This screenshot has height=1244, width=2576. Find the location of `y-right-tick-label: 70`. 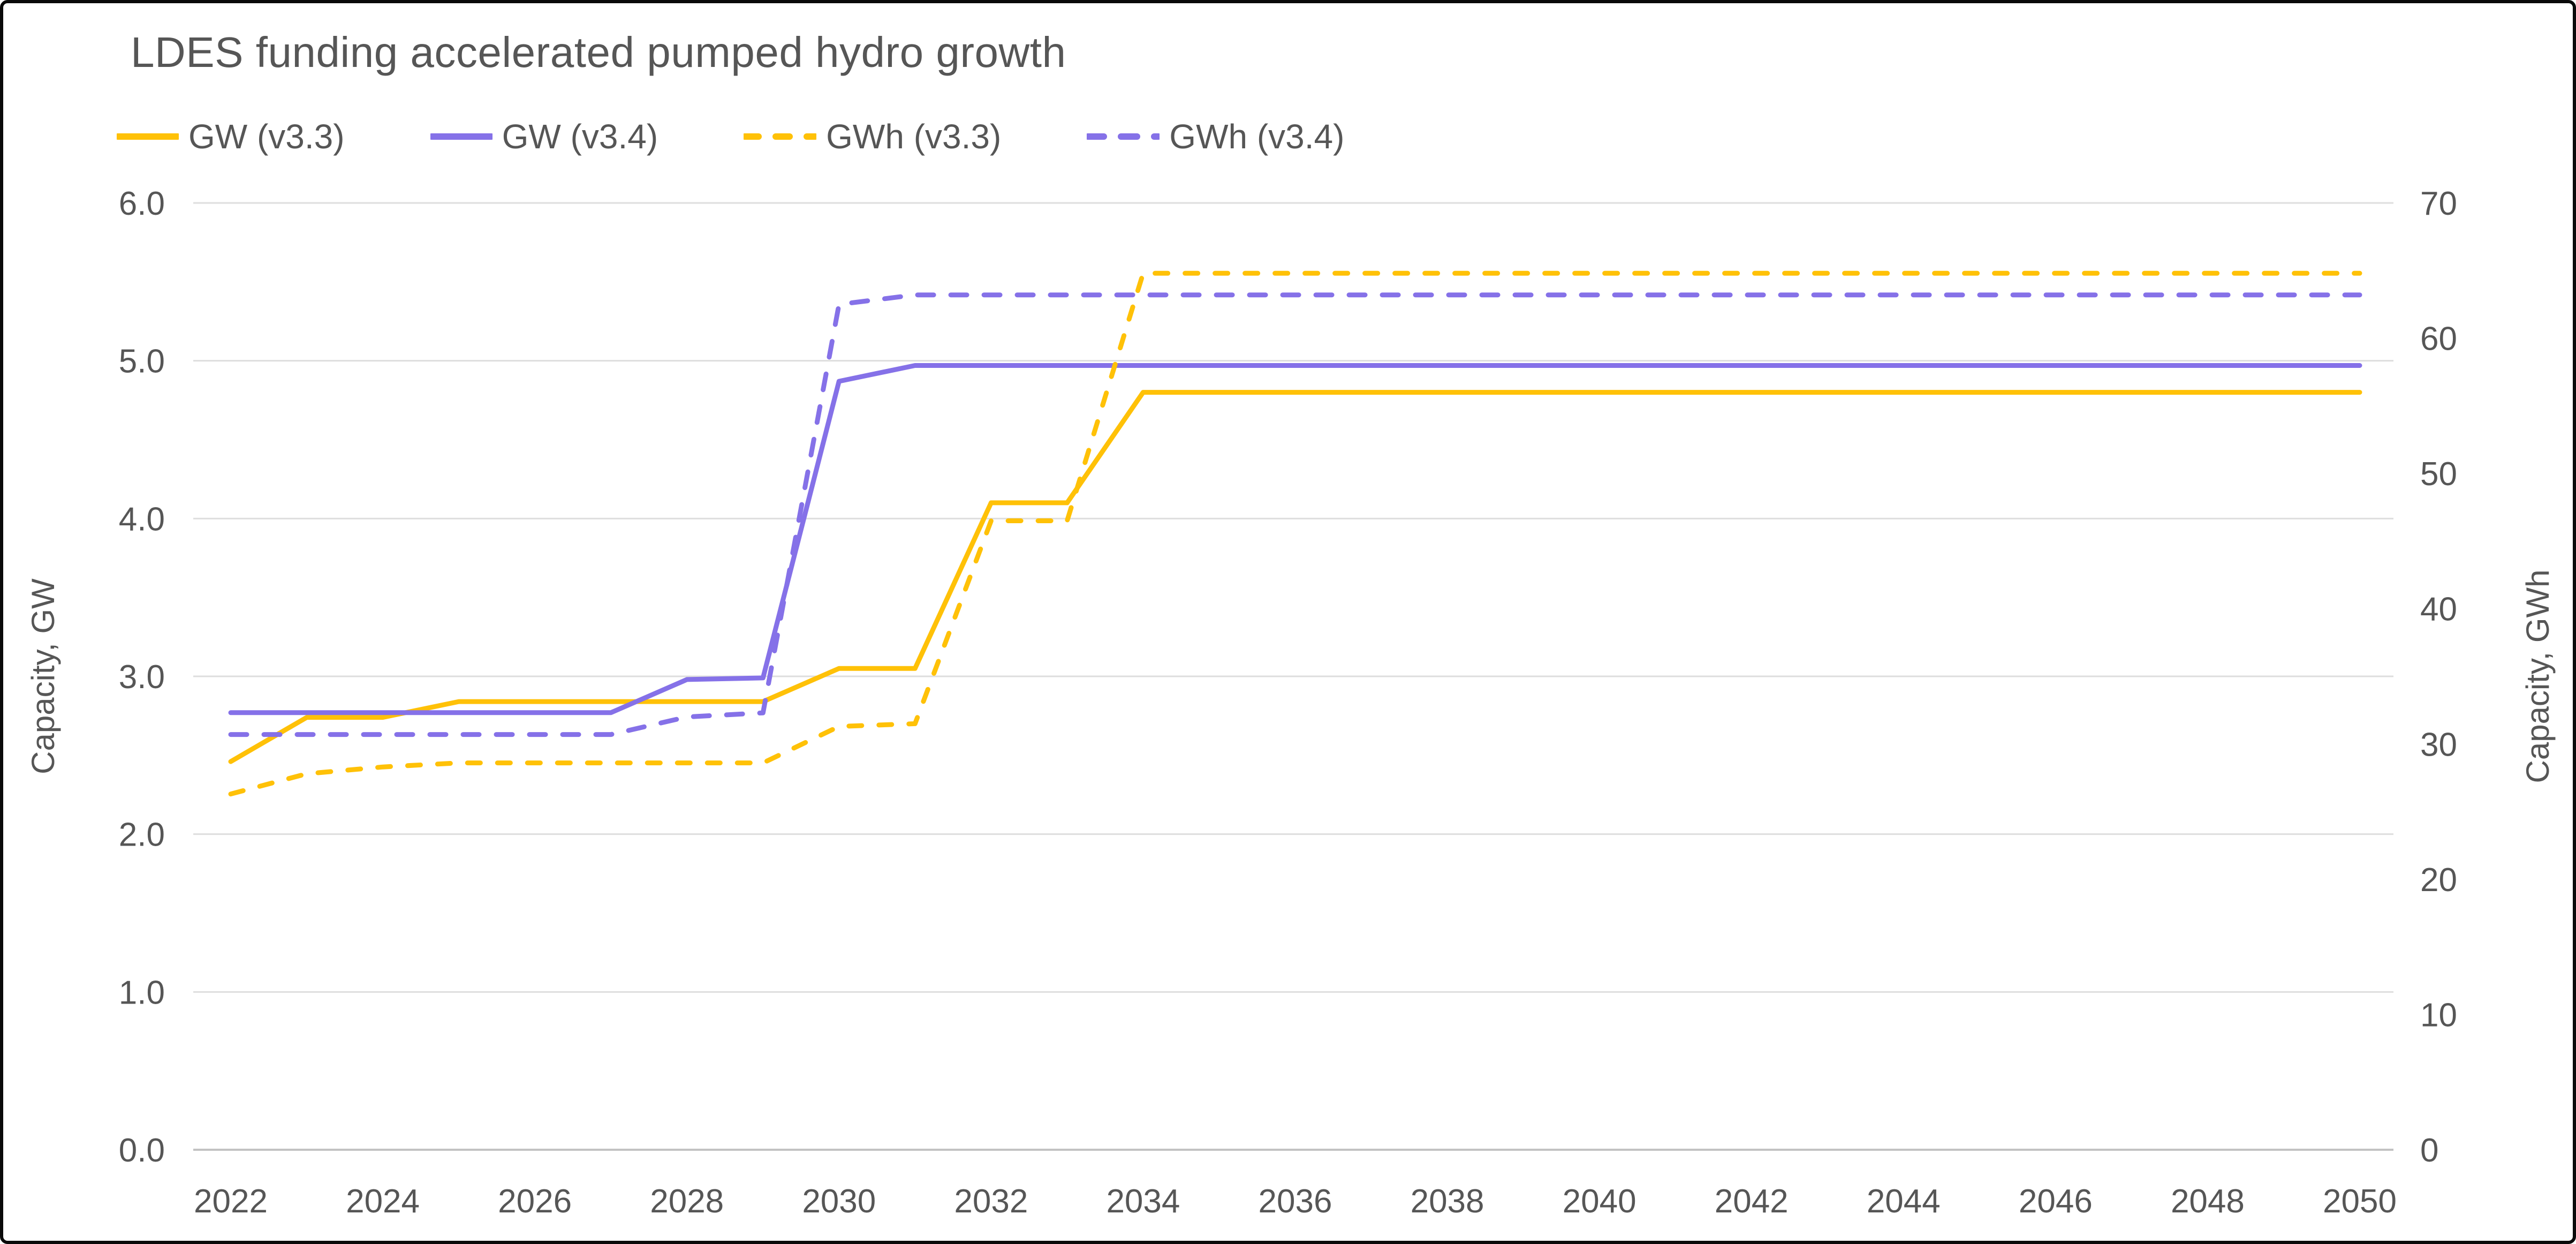

y-right-tick-label: 70 is located at coordinates (2438, 203).